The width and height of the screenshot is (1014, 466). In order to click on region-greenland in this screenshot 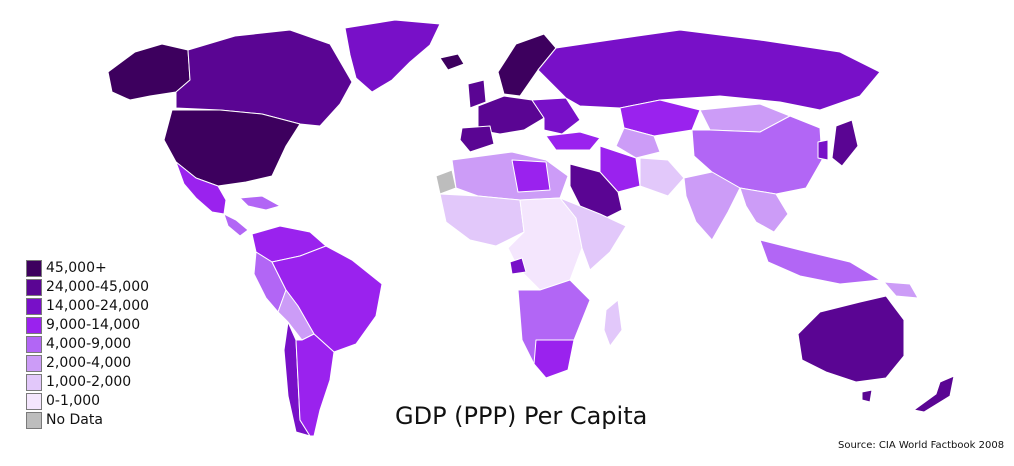, I will do `click(392, 56)`.